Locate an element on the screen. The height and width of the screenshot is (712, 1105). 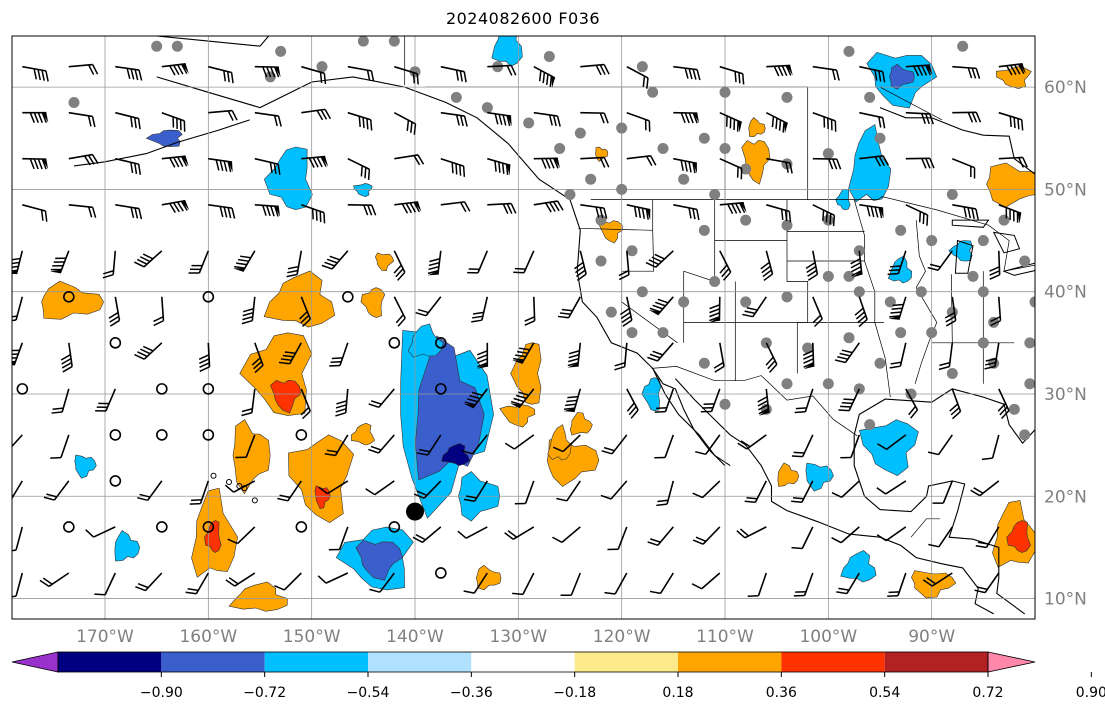
lon-tick-label: 110°W is located at coordinates (725, 637).